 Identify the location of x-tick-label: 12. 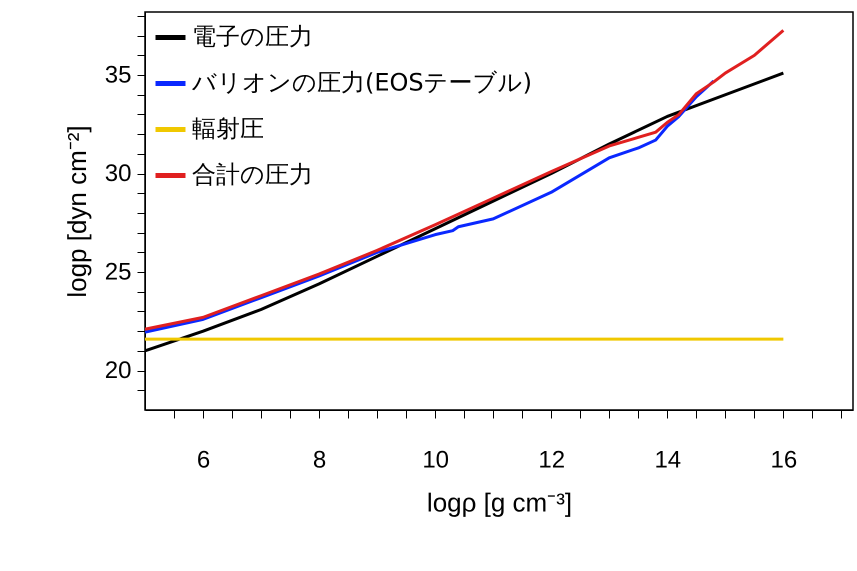
(552, 460).